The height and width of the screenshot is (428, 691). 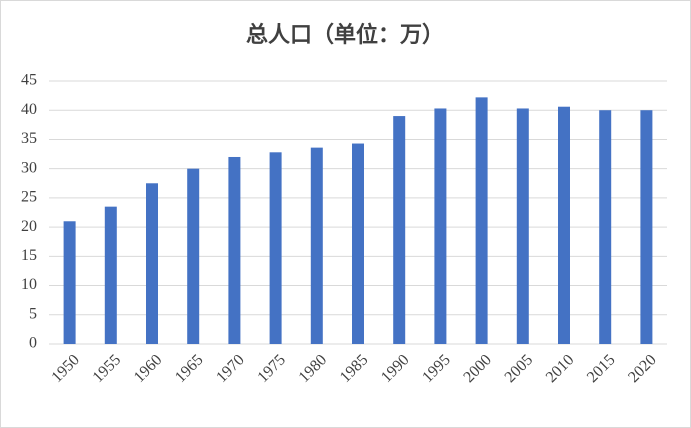 I want to click on y-tick-label: 10, so click(x=29, y=284).